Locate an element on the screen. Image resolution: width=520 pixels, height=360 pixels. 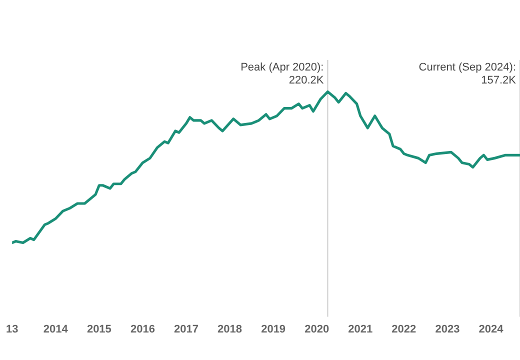
ref-line-label: Current (Sep 2024): 157.2K is located at coordinates (467, 74).